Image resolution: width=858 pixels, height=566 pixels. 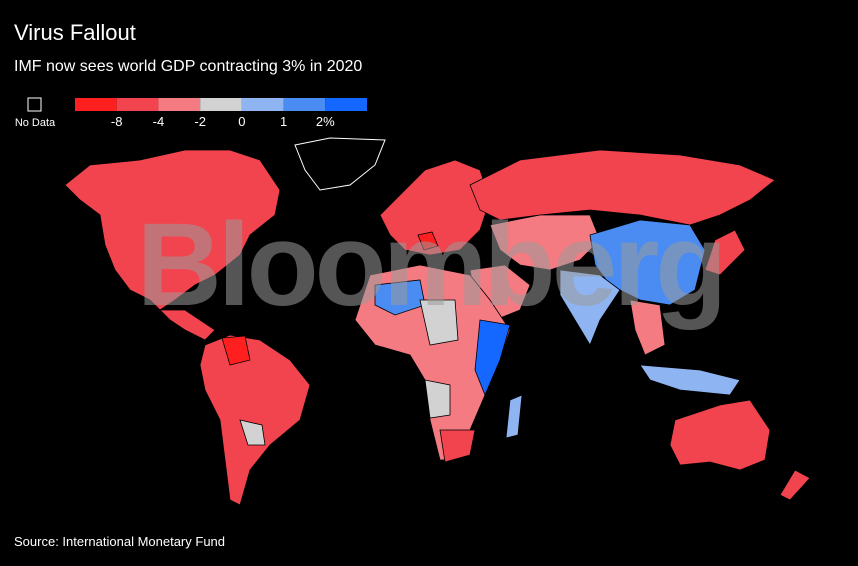 What do you see at coordinates (200, 121) in the screenshot?
I see `legend-label: -2` at bounding box center [200, 121].